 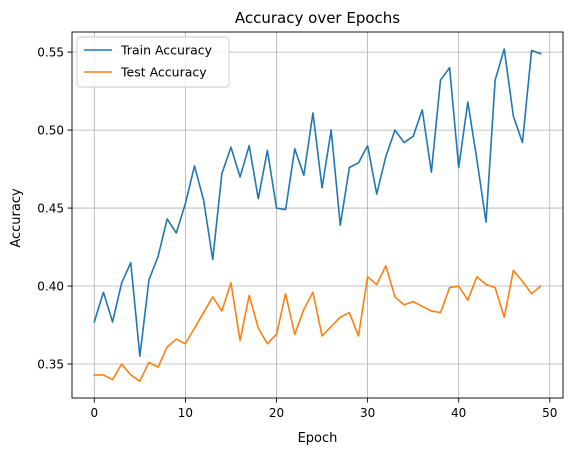 What do you see at coordinates (50, 130) in the screenshot?
I see `y-tick-label: 0.50` at bounding box center [50, 130].